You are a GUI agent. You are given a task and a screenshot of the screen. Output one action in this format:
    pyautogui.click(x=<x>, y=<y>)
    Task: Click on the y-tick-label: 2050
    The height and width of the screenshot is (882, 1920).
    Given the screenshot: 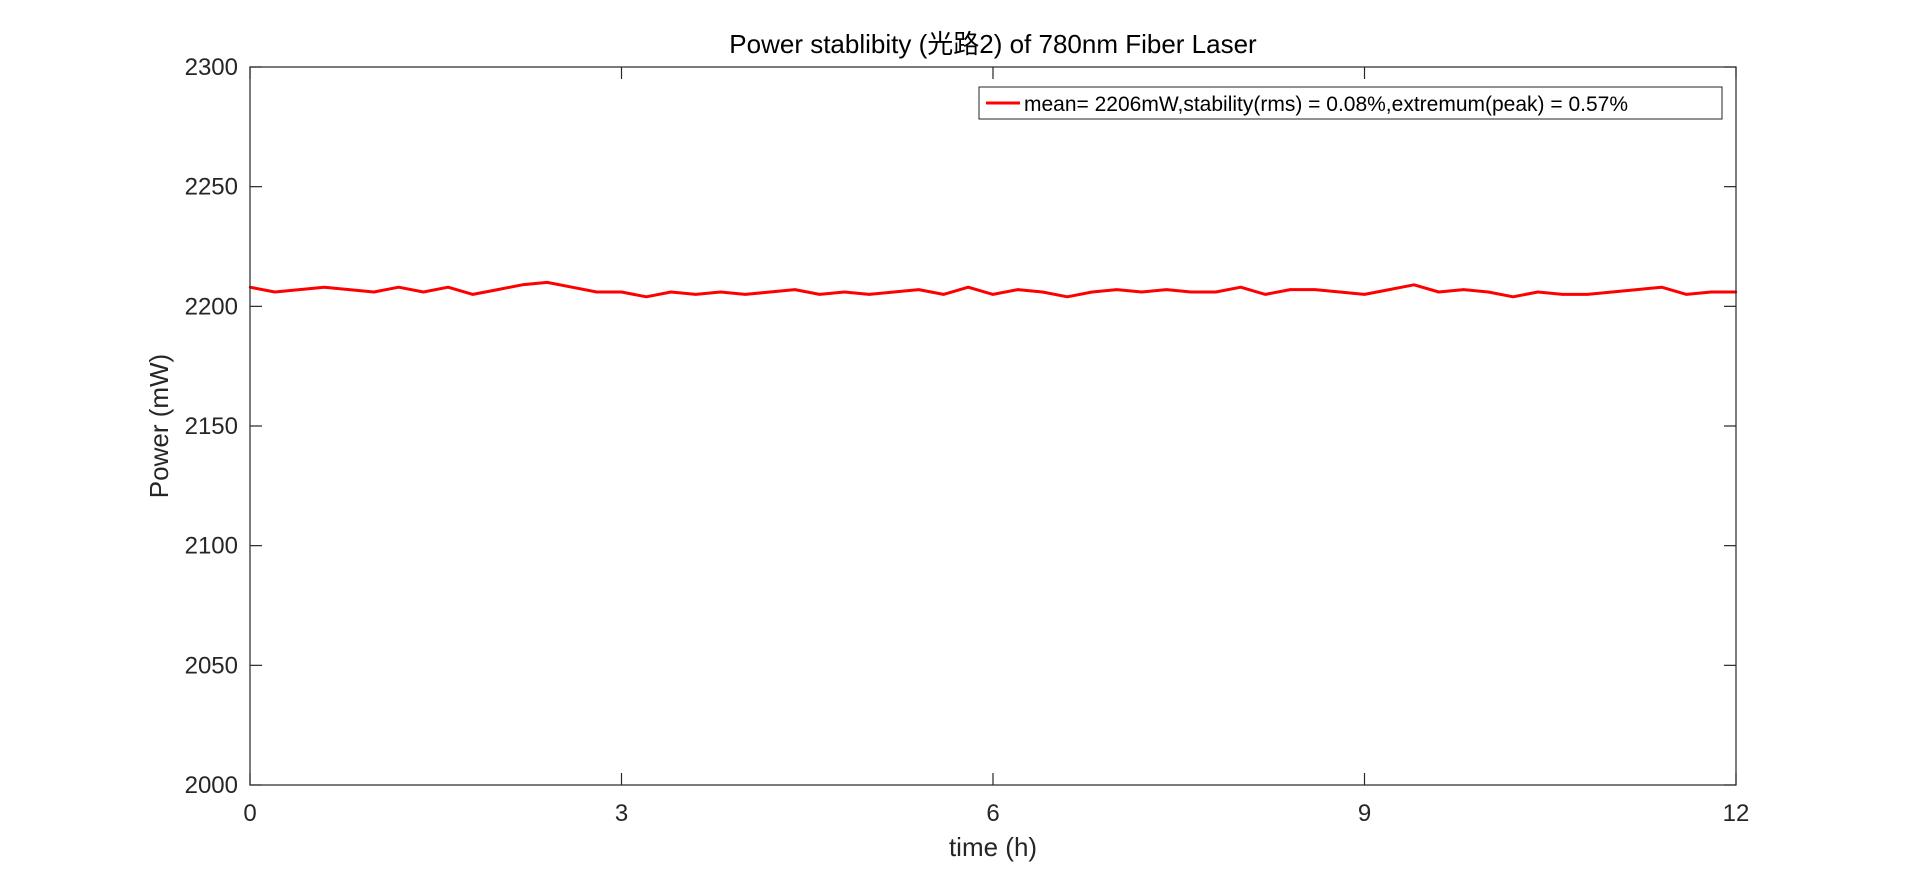 What is the action you would take?
    pyautogui.click(x=211, y=665)
    